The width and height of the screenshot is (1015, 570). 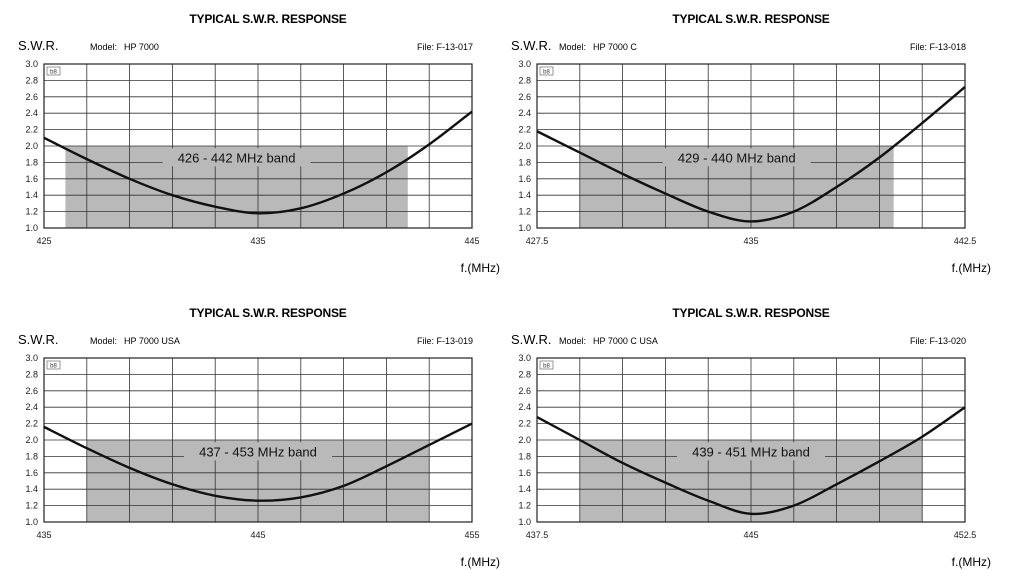 I want to click on band-label: 426 - 442 MHz band, so click(x=237, y=157).